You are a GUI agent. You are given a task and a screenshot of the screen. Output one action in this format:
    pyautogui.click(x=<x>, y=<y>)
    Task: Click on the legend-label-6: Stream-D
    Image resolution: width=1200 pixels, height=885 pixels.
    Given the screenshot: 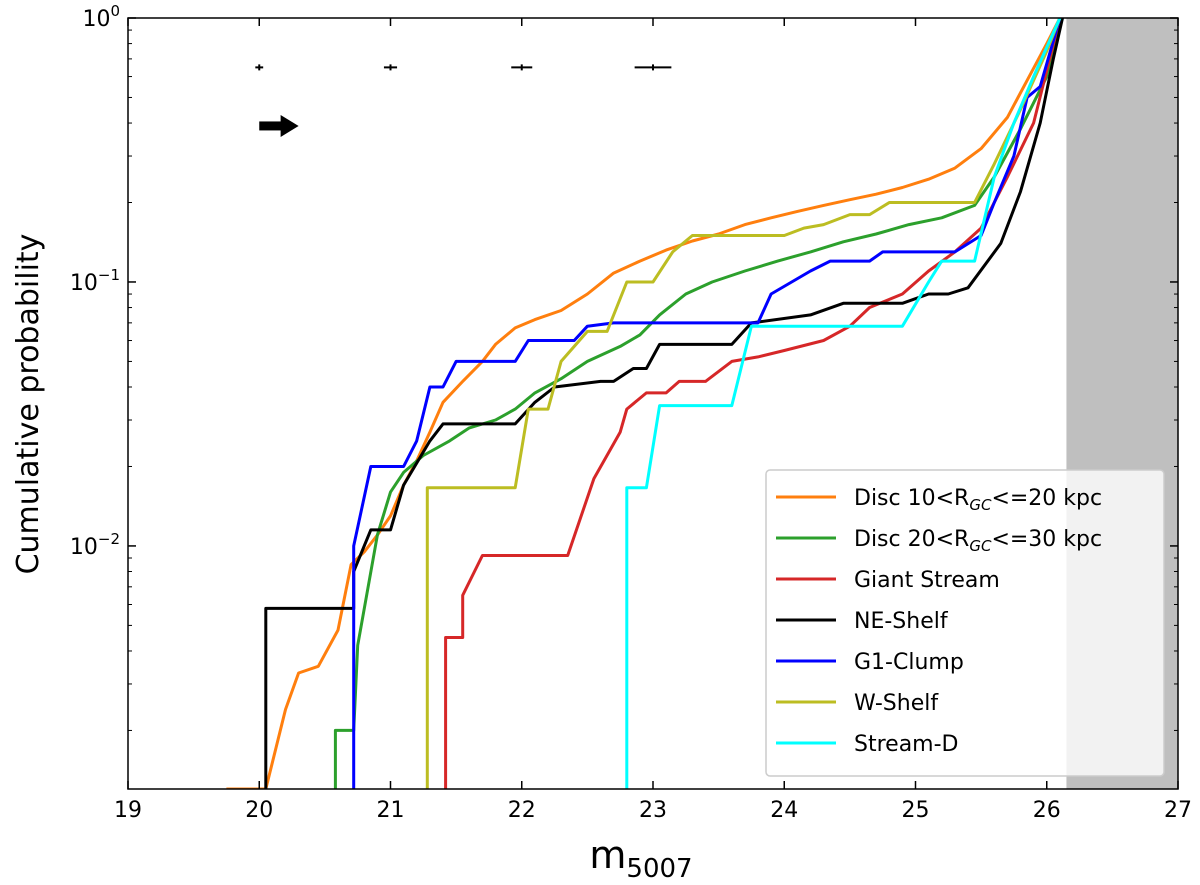 What is the action you would take?
    pyautogui.click(x=906, y=744)
    